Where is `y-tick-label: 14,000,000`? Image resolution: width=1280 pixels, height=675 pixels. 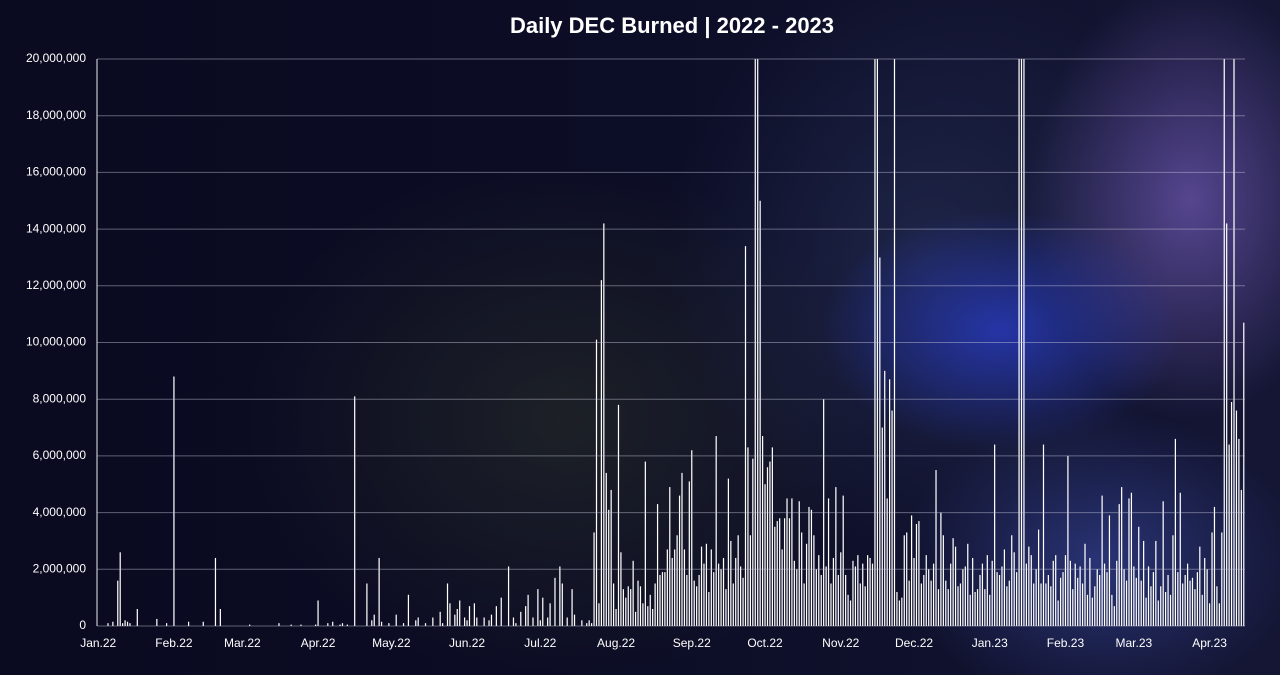
y-tick-label: 14,000,000 is located at coordinates (56, 228).